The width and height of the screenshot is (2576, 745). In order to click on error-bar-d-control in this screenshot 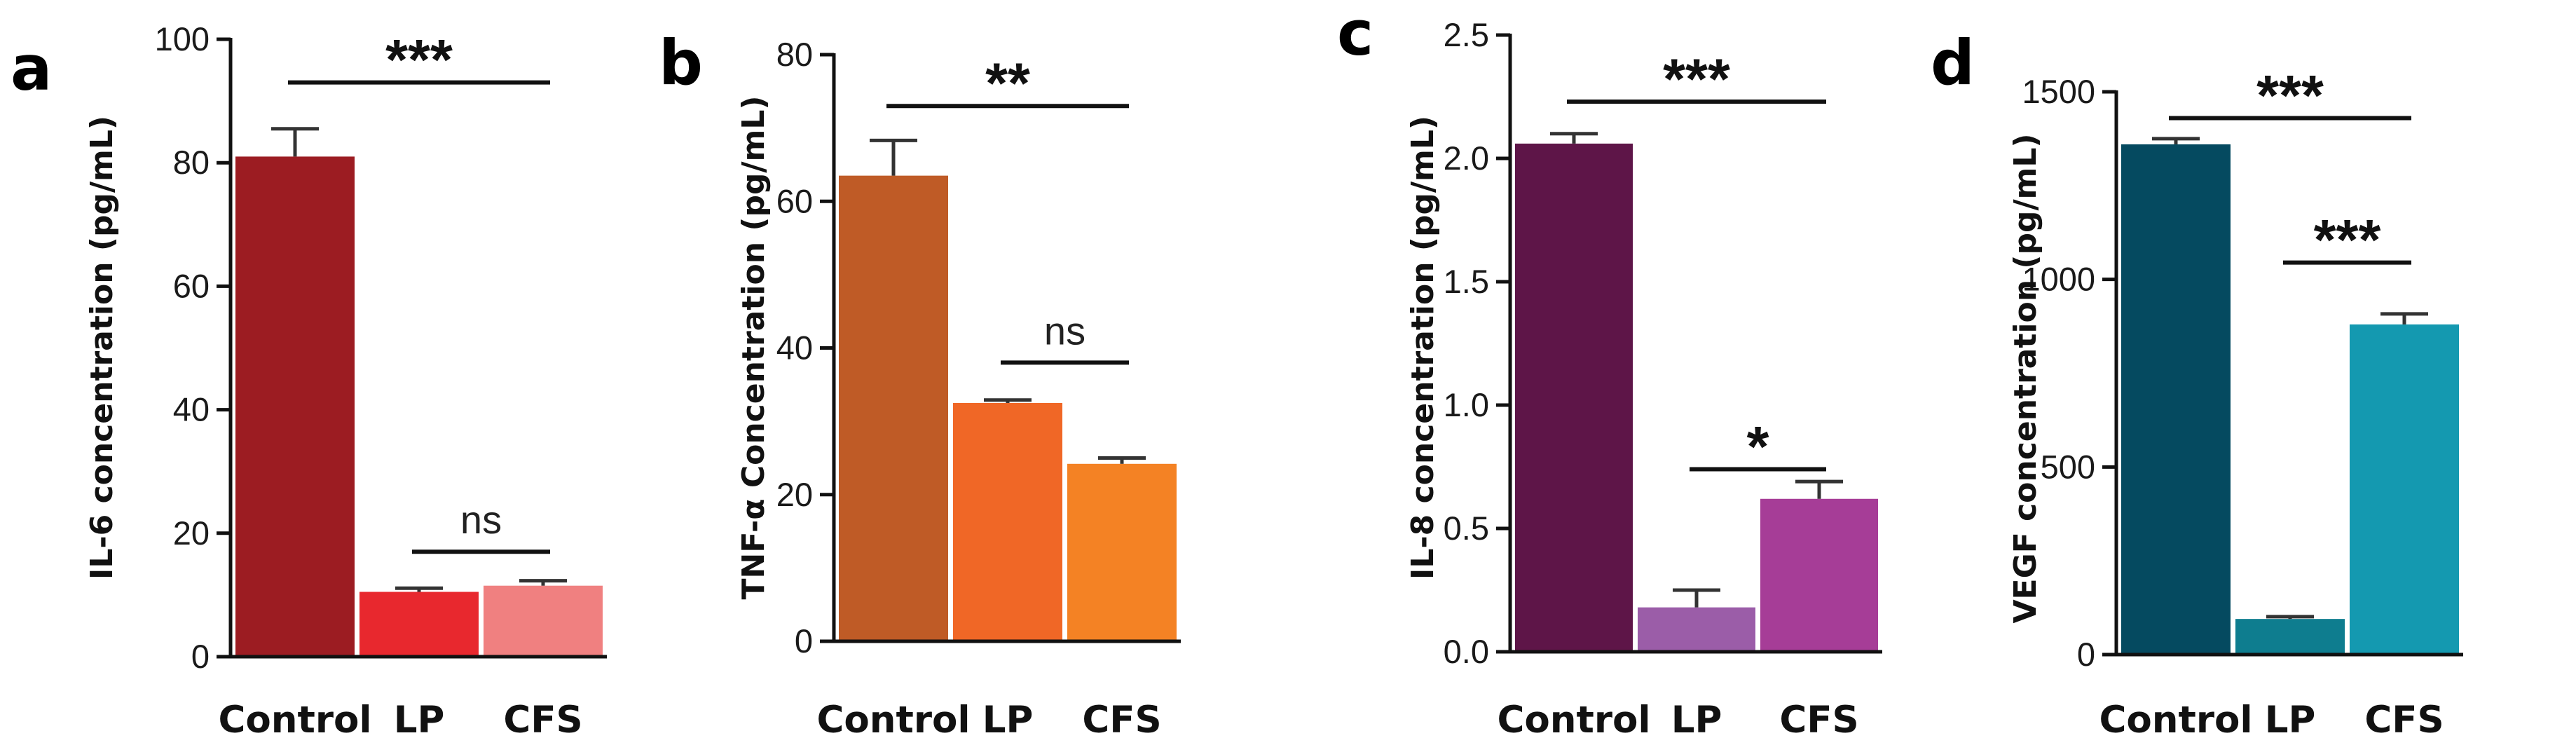, I will do `click(2176, 141)`.